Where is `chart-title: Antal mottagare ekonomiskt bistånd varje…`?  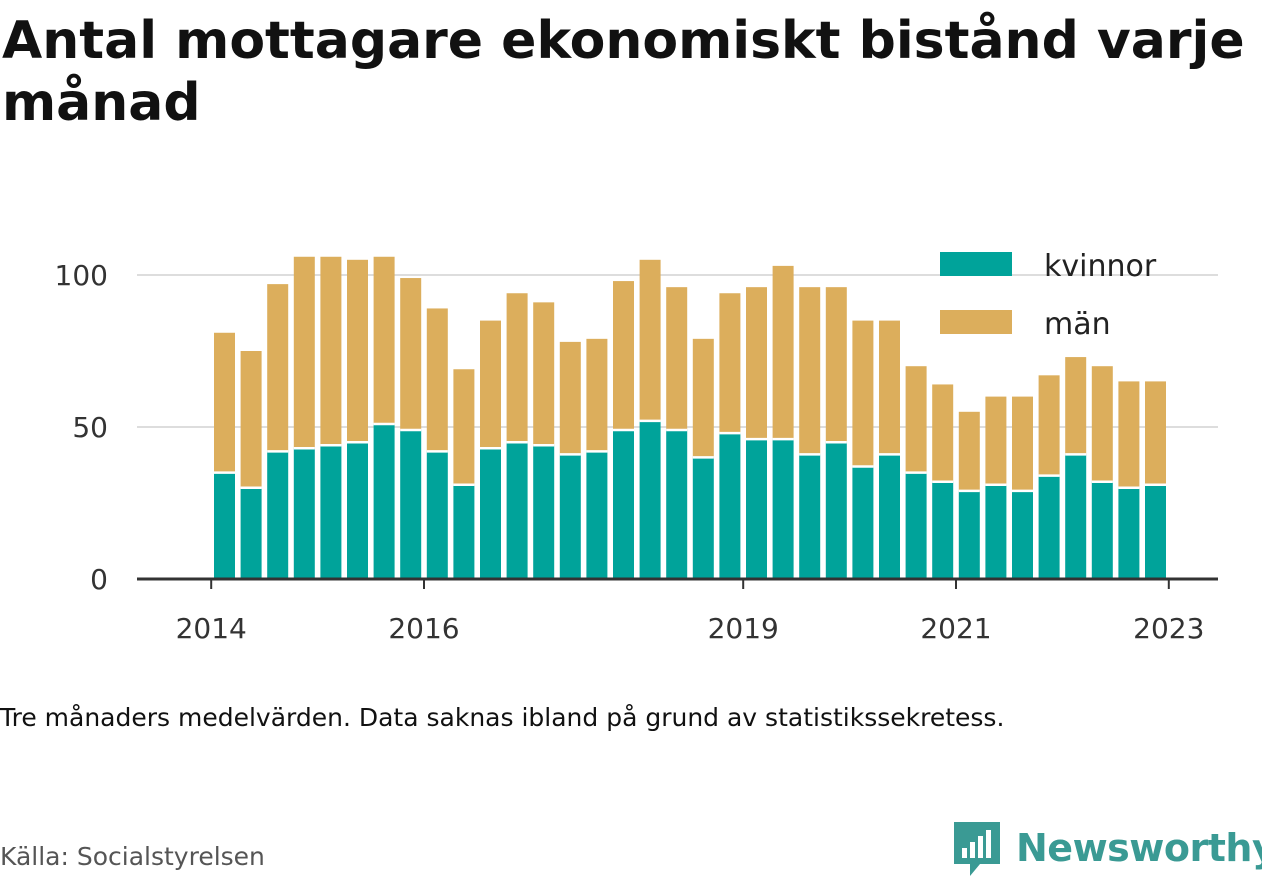
chart-title: Antal mottagare ekonomiskt bistånd varje… is located at coordinates (623, 72).